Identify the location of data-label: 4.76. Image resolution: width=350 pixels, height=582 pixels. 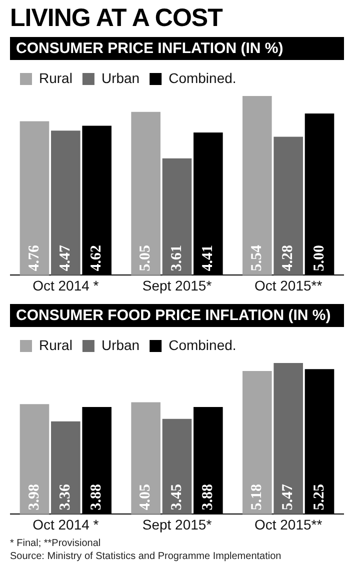
(34, 258).